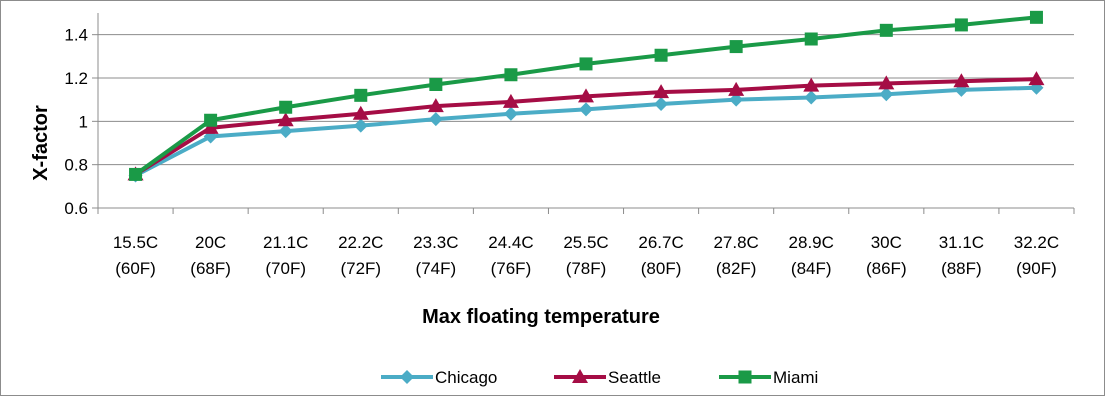 The image size is (1105, 396). I want to click on y-tick-label: 1.2, so click(76, 78).